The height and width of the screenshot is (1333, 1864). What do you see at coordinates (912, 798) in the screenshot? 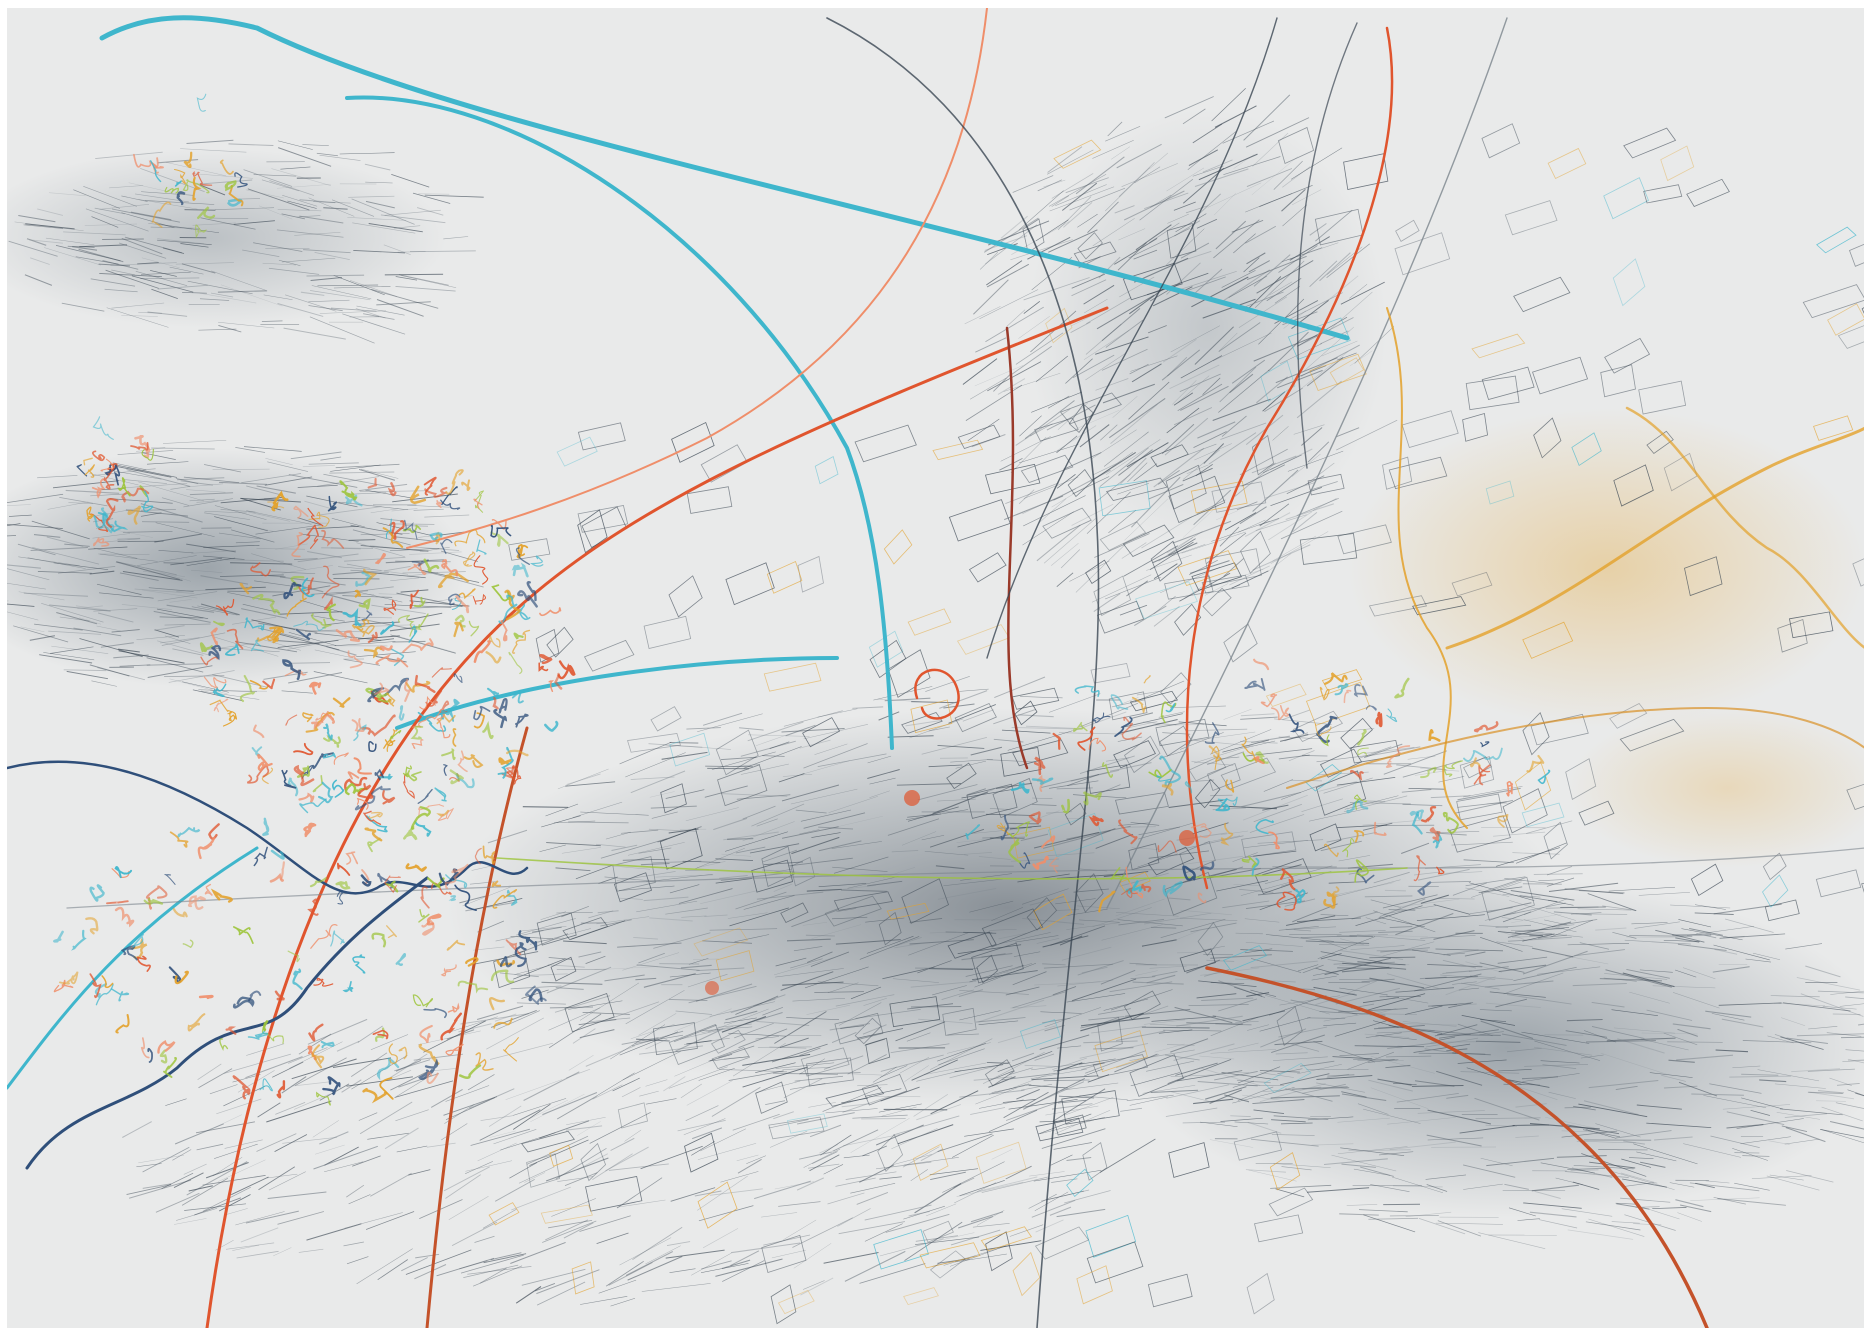
I see `orange-dot-a` at bounding box center [912, 798].